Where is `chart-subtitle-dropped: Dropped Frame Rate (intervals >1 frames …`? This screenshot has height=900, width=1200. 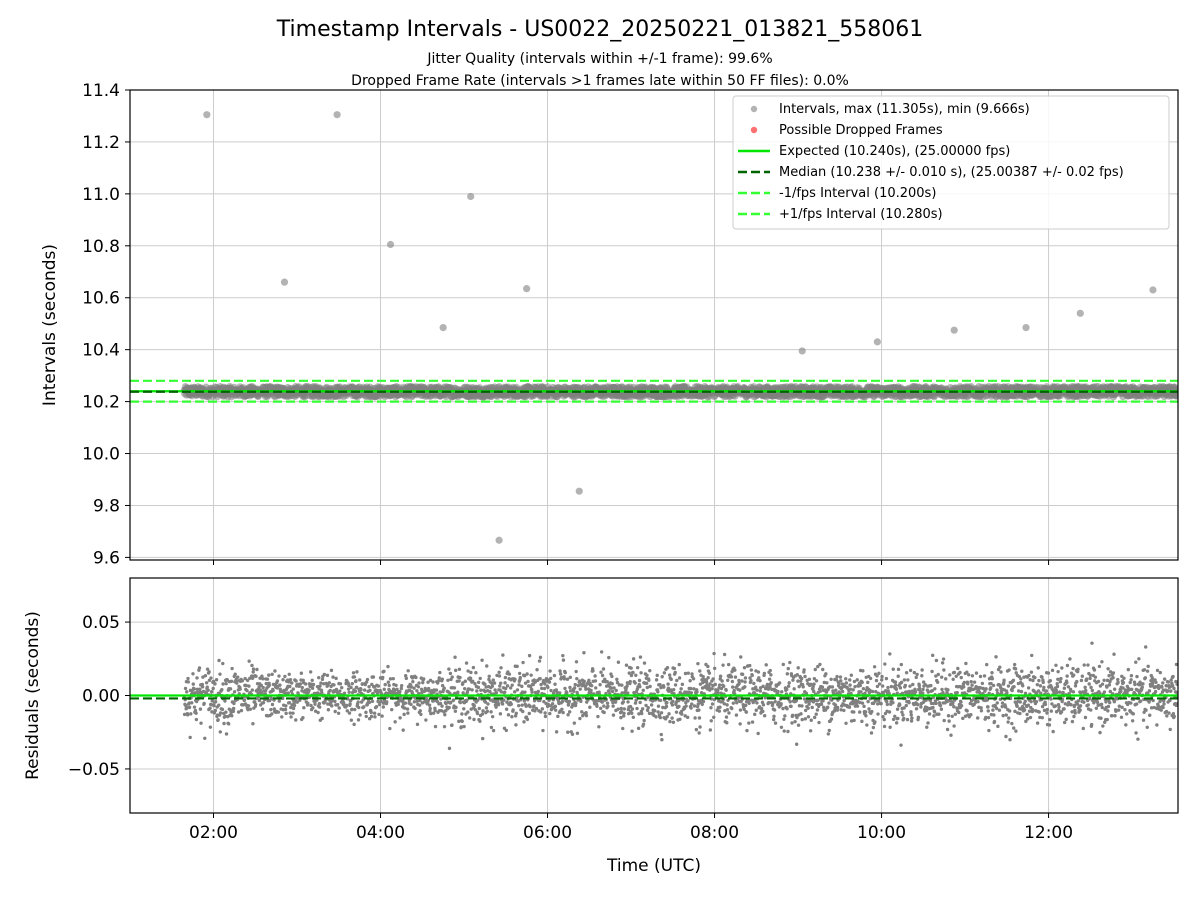 chart-subtitle-dropped: Dropped Frame Rate (intervals >1 frames … is located at coordinates (600, 81).